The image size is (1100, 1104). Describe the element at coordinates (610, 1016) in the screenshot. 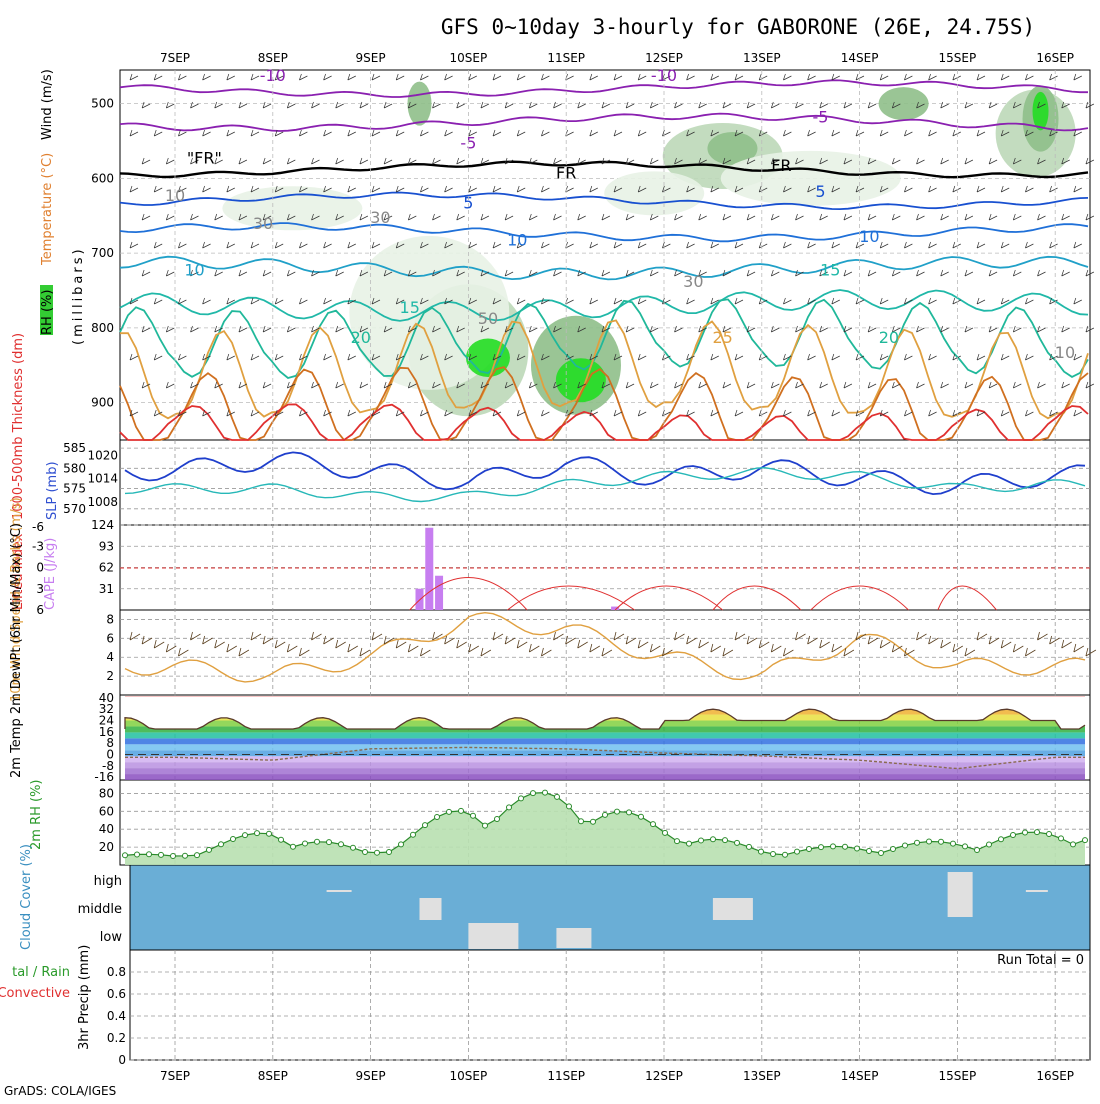

I see `precip-graphics` at that location.